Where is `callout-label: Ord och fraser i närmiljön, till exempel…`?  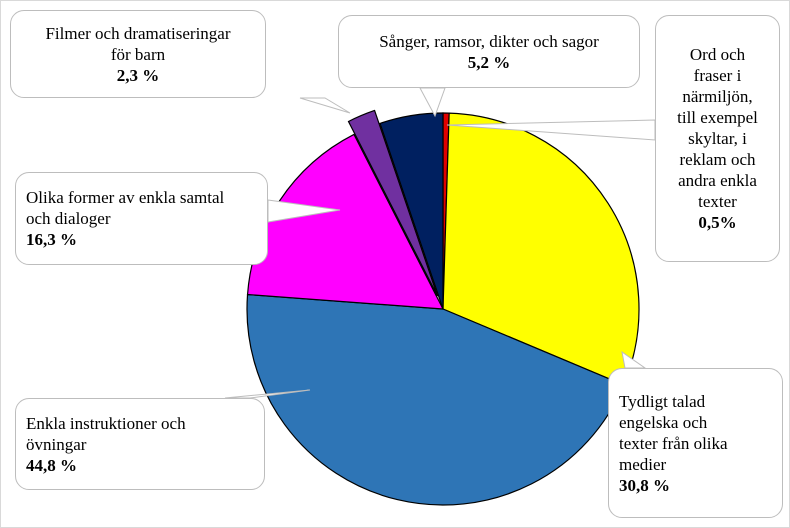 callout-label: Ord och fraser i närmiljön, till exempel… is located at coordinates (717, 138).